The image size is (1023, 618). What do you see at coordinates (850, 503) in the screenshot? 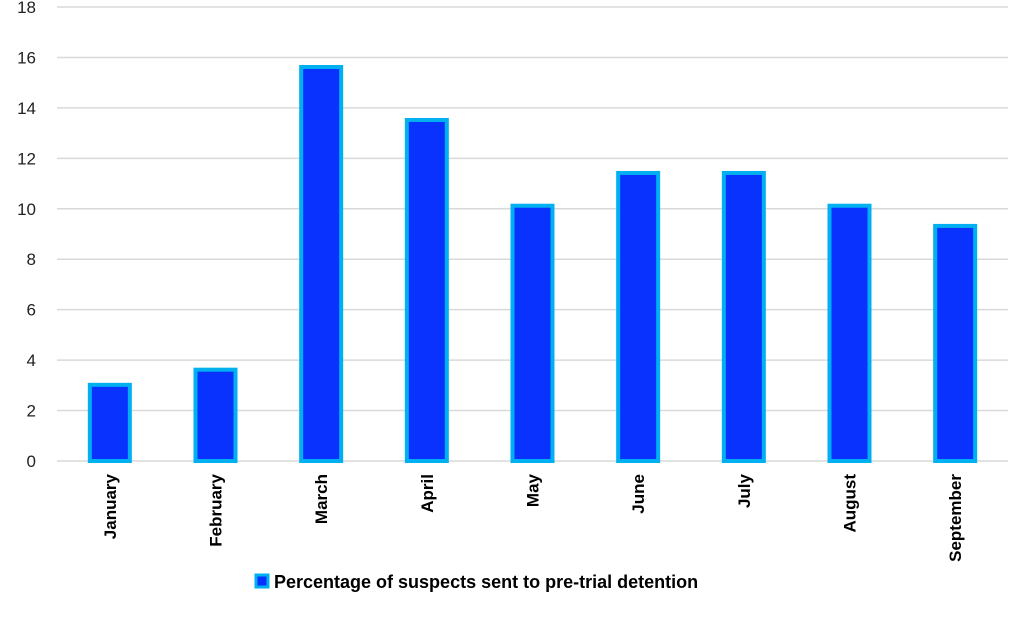
I see `x-tick-label: August` at bounding box center [850, 503].